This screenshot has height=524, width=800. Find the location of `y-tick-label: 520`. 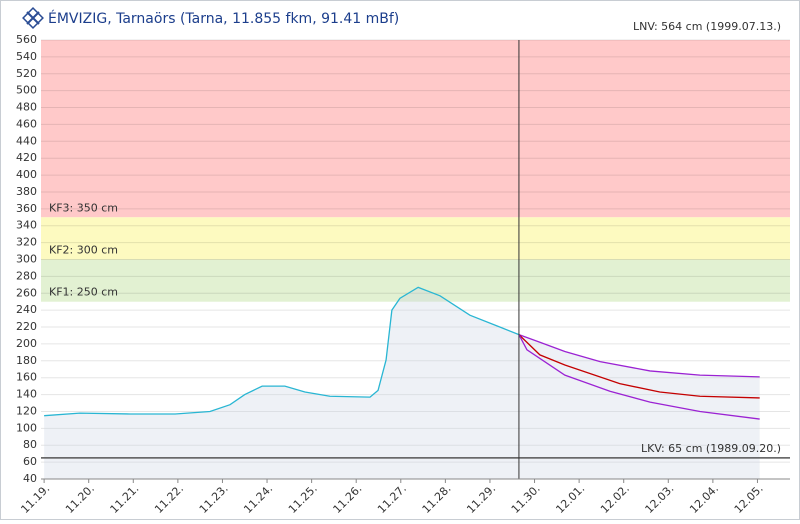

y-tick-label: 520 is located at coordinates (26, 73).